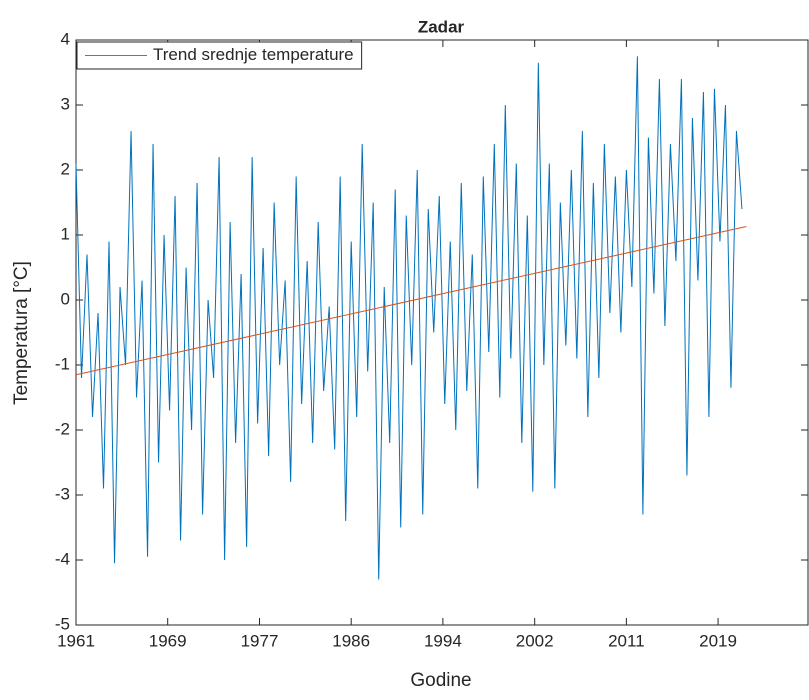  I want to click on y-axis-label: Temperatura [°C], so click(21, 333).